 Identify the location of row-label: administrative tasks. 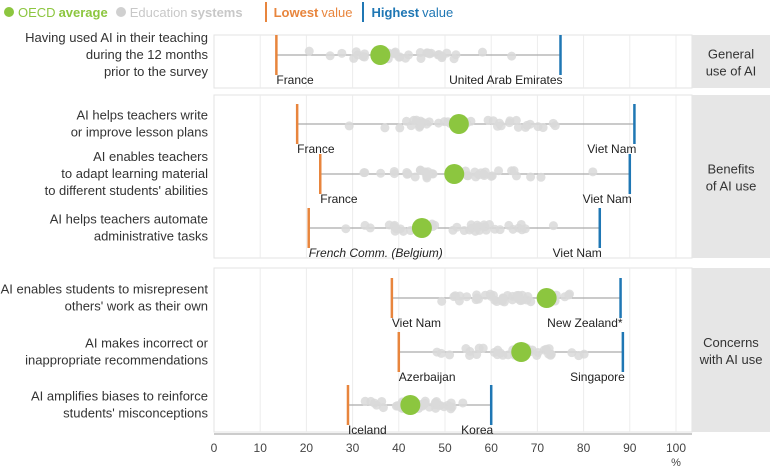
(151, 236).